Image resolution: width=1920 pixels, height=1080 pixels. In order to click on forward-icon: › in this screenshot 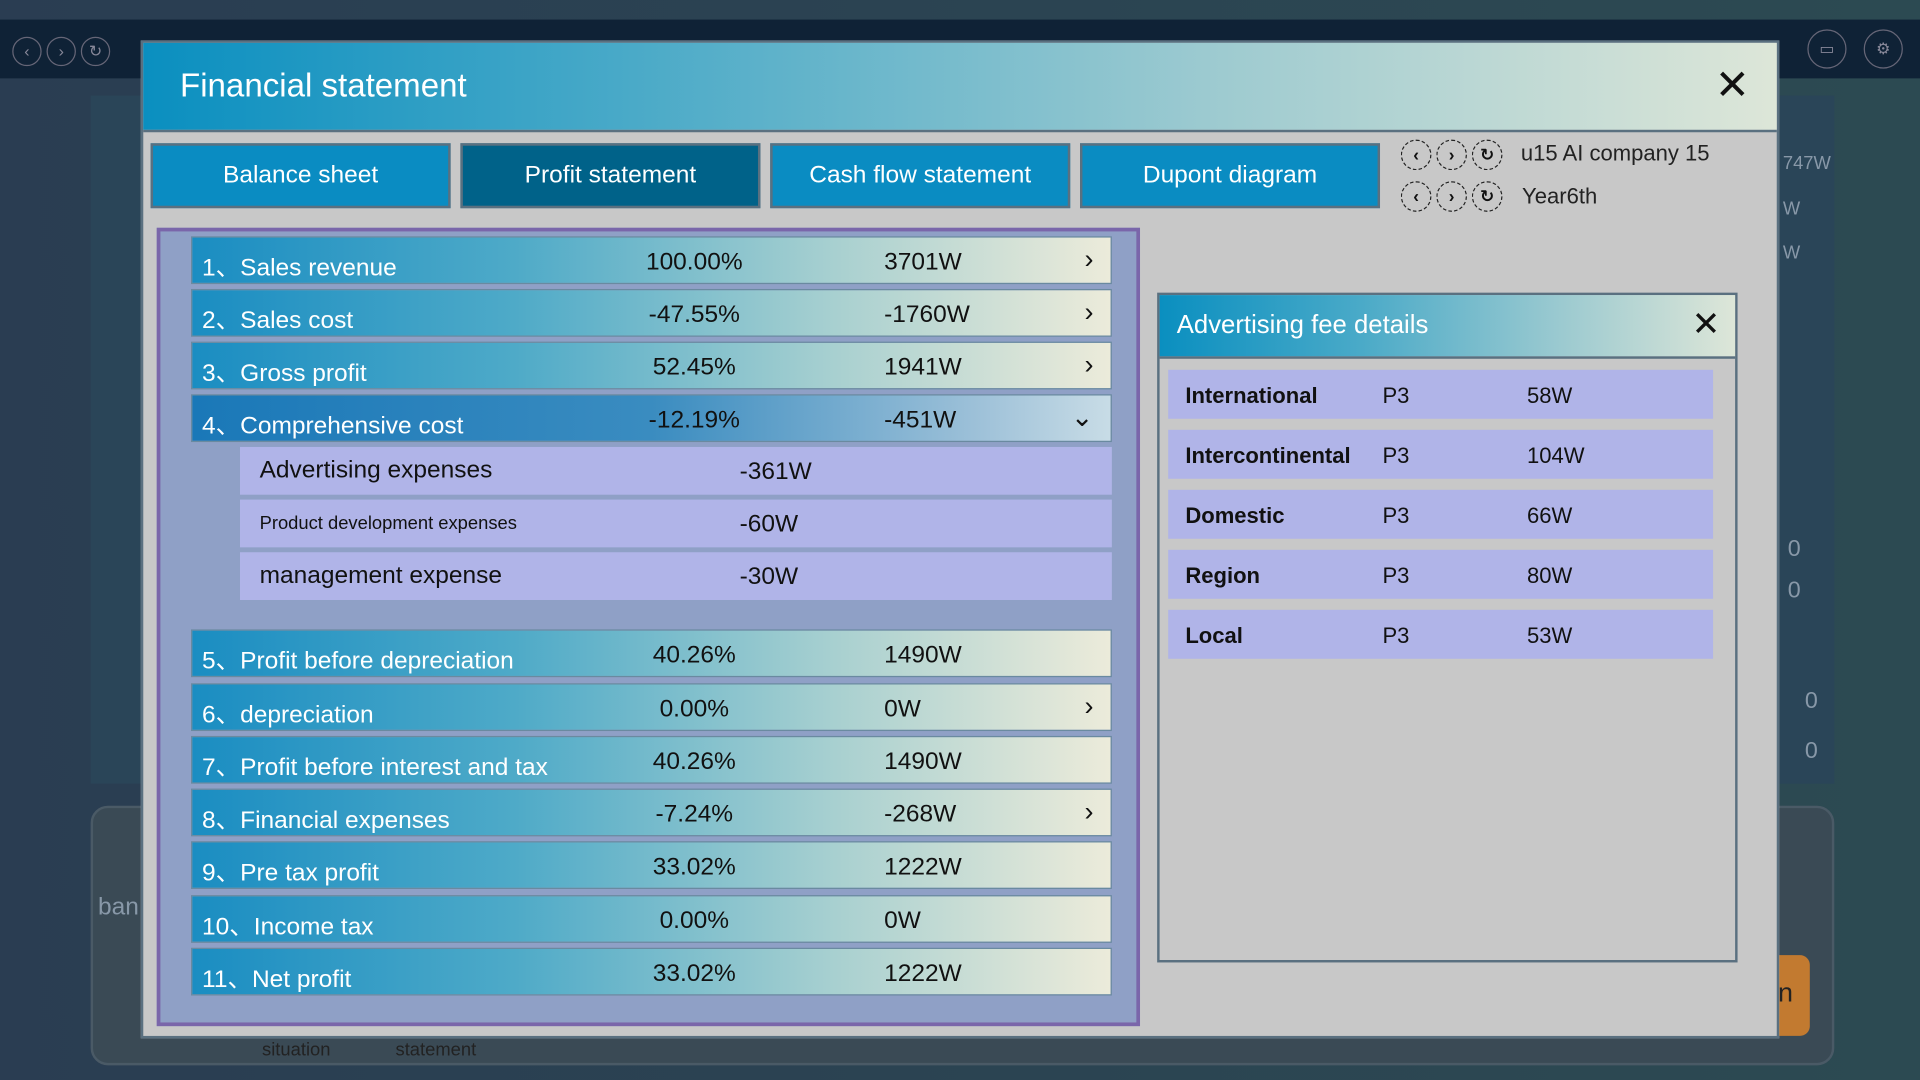, I will do `click(61, 51)`.